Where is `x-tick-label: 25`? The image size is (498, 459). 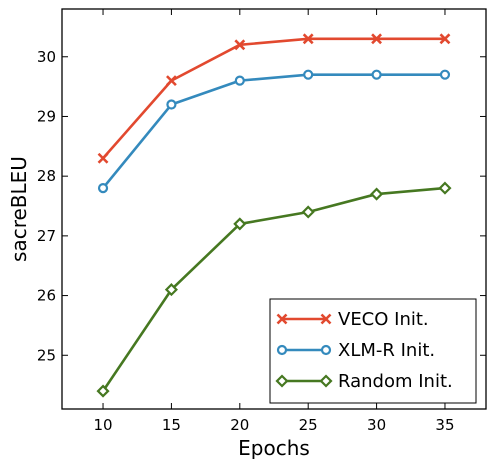
x-tick-label: 25 is located at coordinates (308, 425).